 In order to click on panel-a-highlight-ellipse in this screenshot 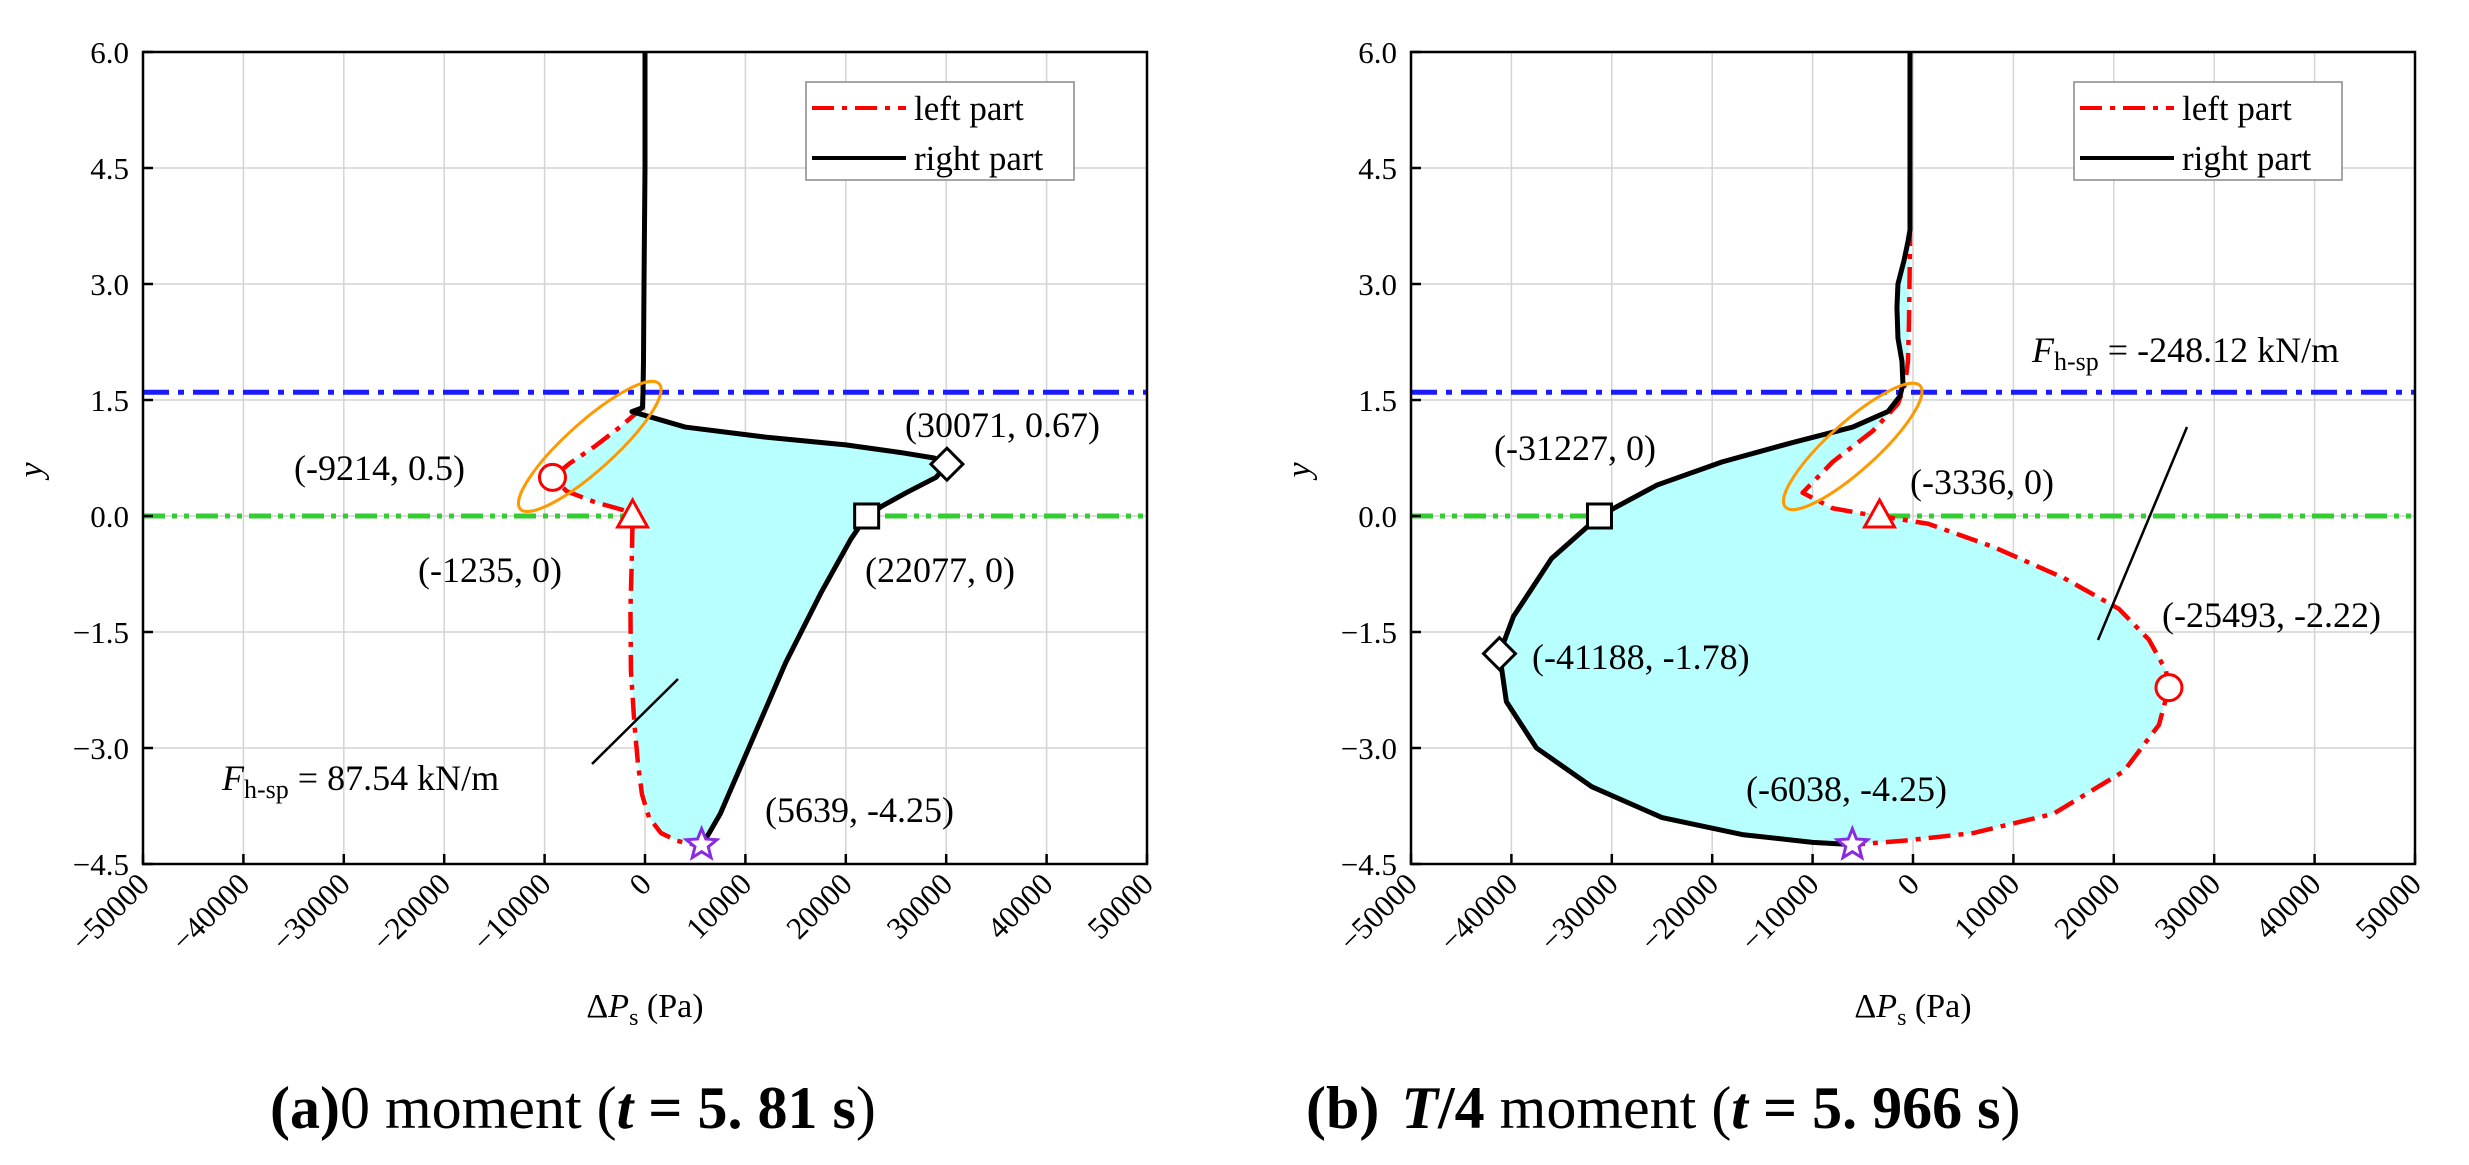, I will do `click(589, 446)`.